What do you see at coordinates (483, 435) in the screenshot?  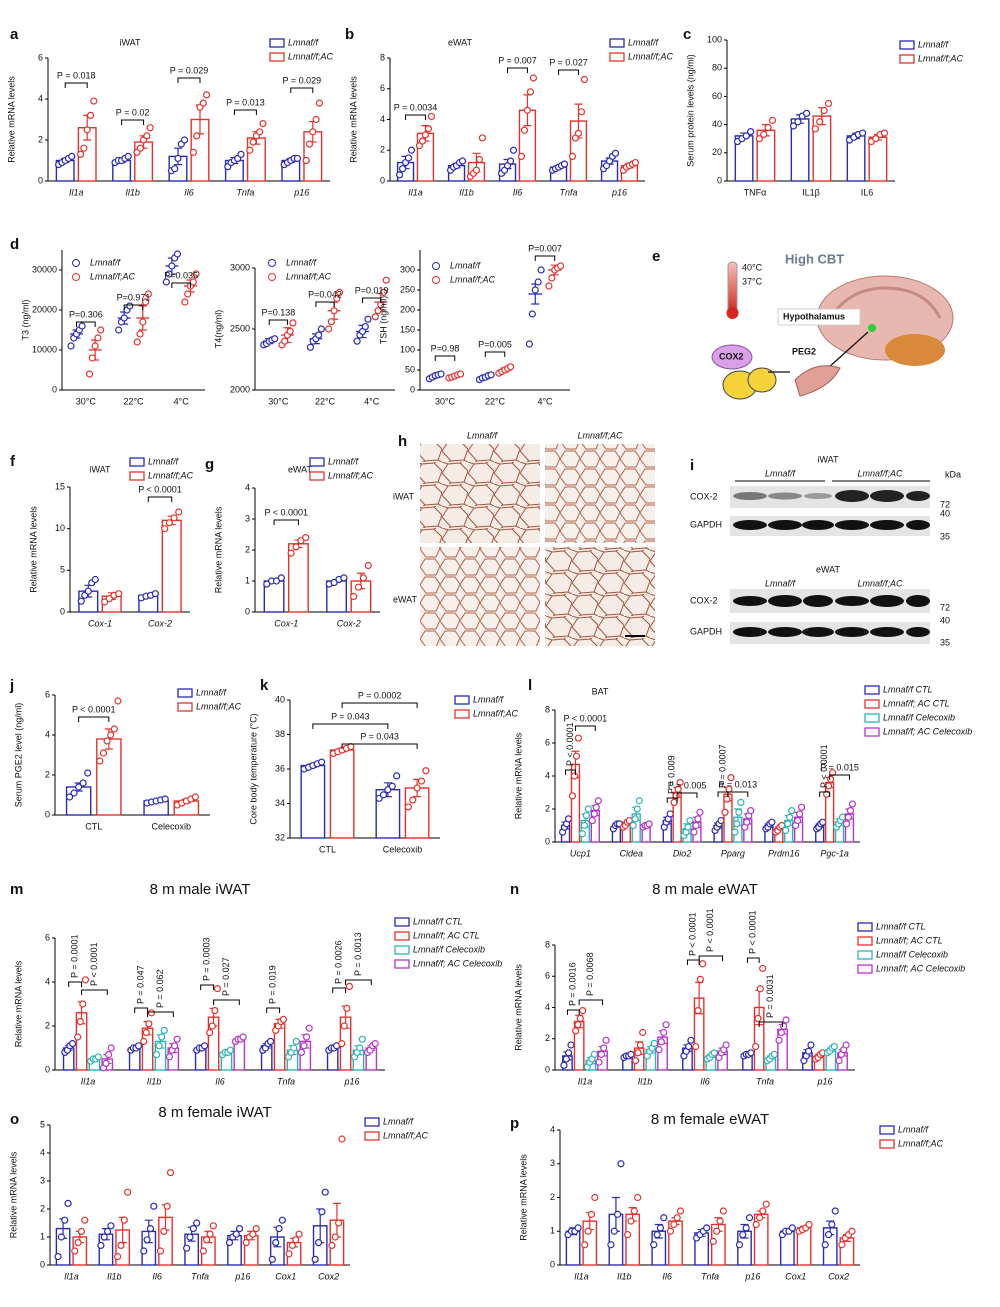 I see `column-label: Lmnaf/f` at bounding box center [483, 435].